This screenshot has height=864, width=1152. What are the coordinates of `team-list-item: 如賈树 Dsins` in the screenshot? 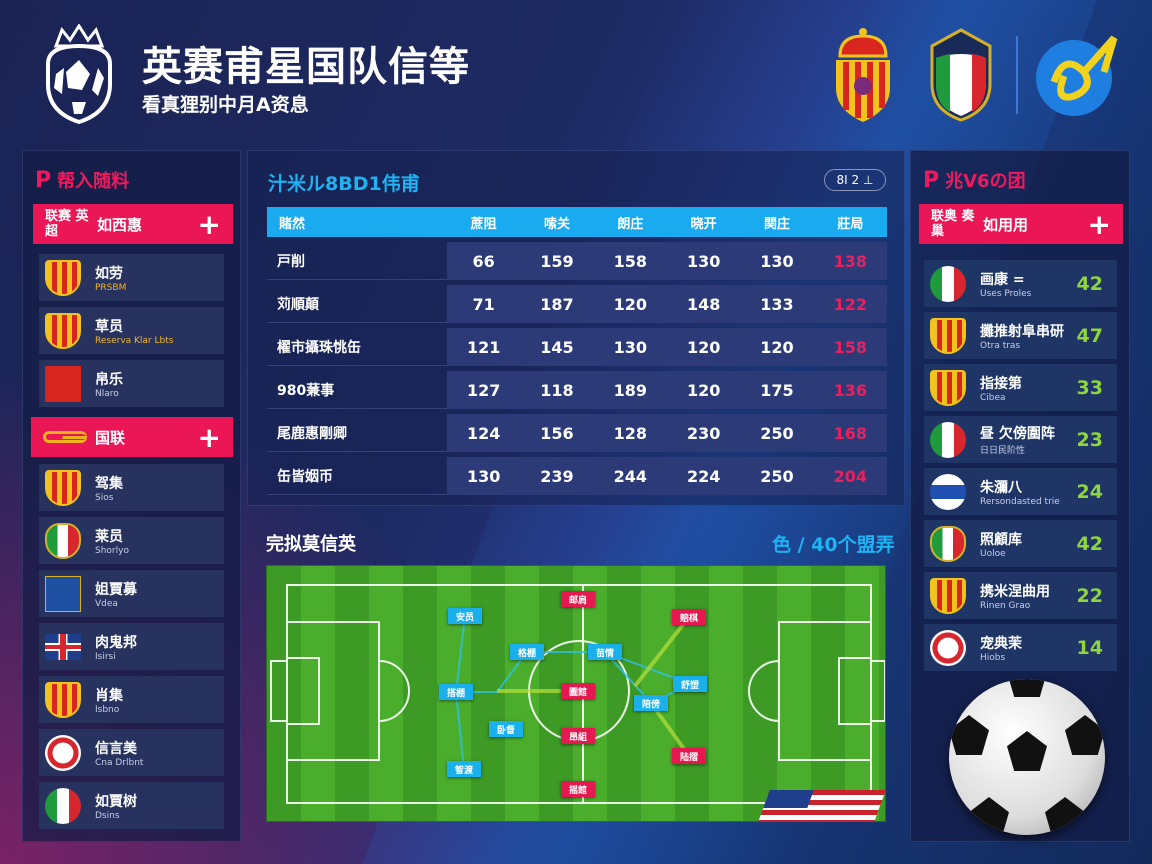 It's located at (131, 805).